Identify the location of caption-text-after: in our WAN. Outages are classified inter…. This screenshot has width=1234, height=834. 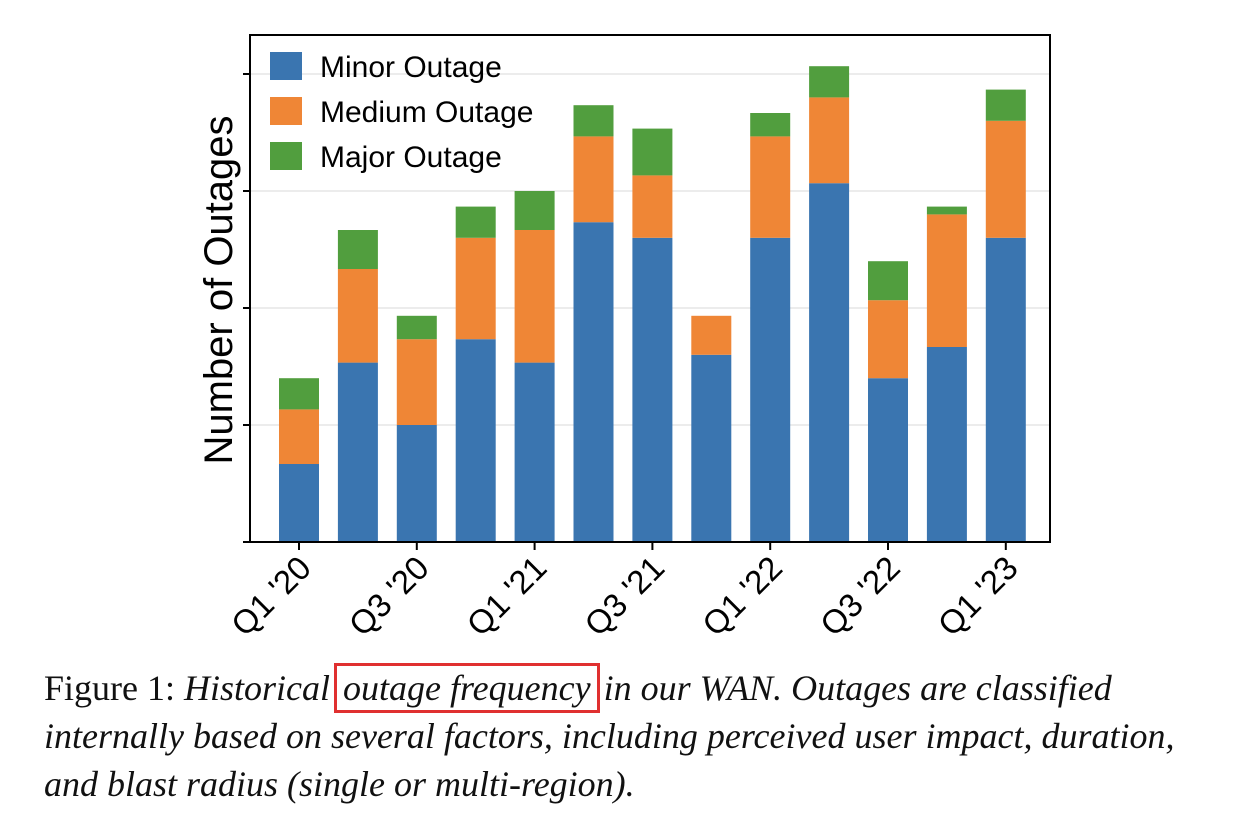
(609, 736).